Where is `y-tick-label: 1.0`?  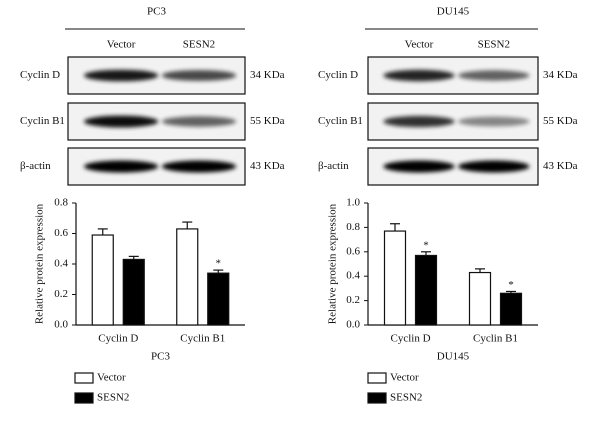
y-tick-label: 1.0 is located at coordinates (353, 203).